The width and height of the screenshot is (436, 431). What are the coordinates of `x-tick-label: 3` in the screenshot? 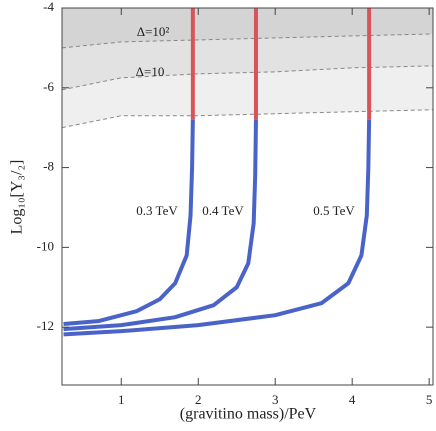 It's located at (275, 399).